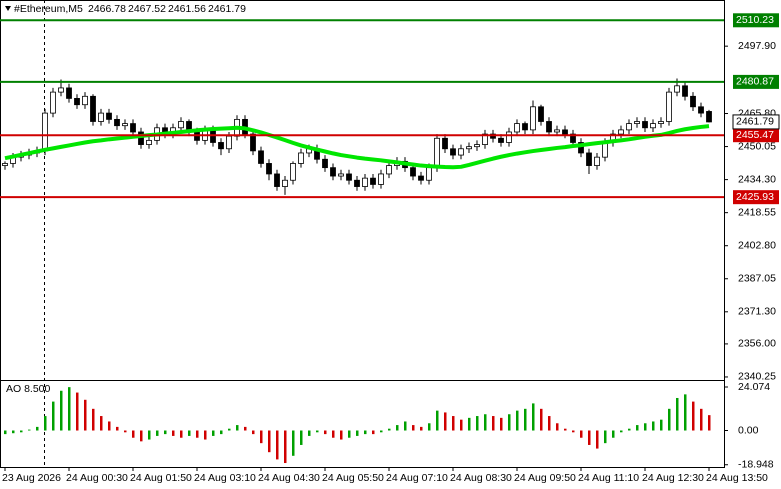 Image resolution: width=781 pixels, height=489 pixels. I want to click on price-level-label: 2425.93, so click(755, 197).